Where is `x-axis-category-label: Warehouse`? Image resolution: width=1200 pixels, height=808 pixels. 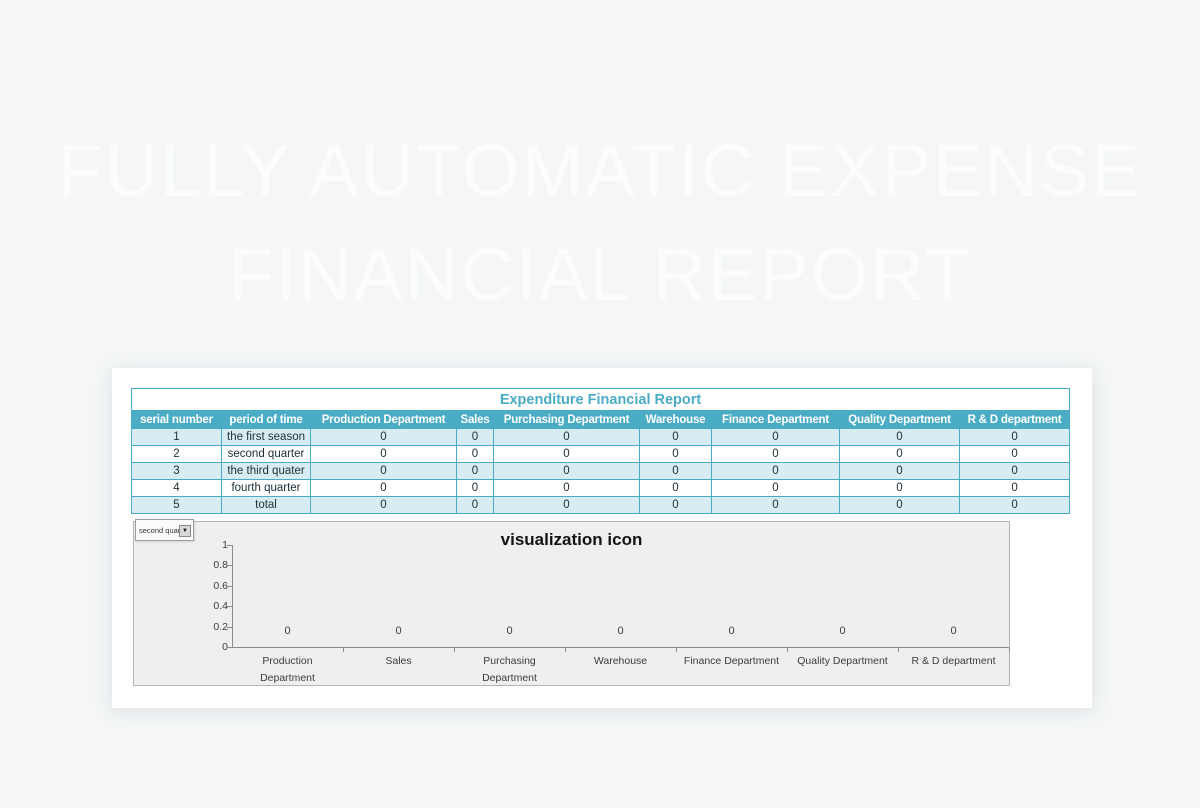
x-axis-category-label: Warehouse is located at coordinates (620, 661).